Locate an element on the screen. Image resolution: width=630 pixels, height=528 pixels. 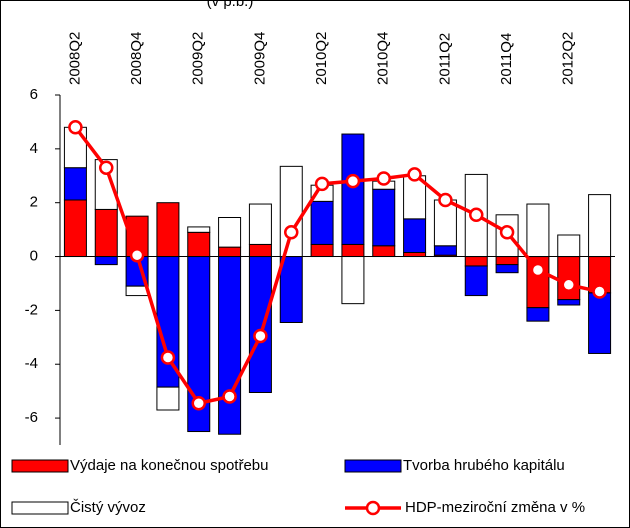
chart-title: (v p.b.) is located at coordinates (230, 5).